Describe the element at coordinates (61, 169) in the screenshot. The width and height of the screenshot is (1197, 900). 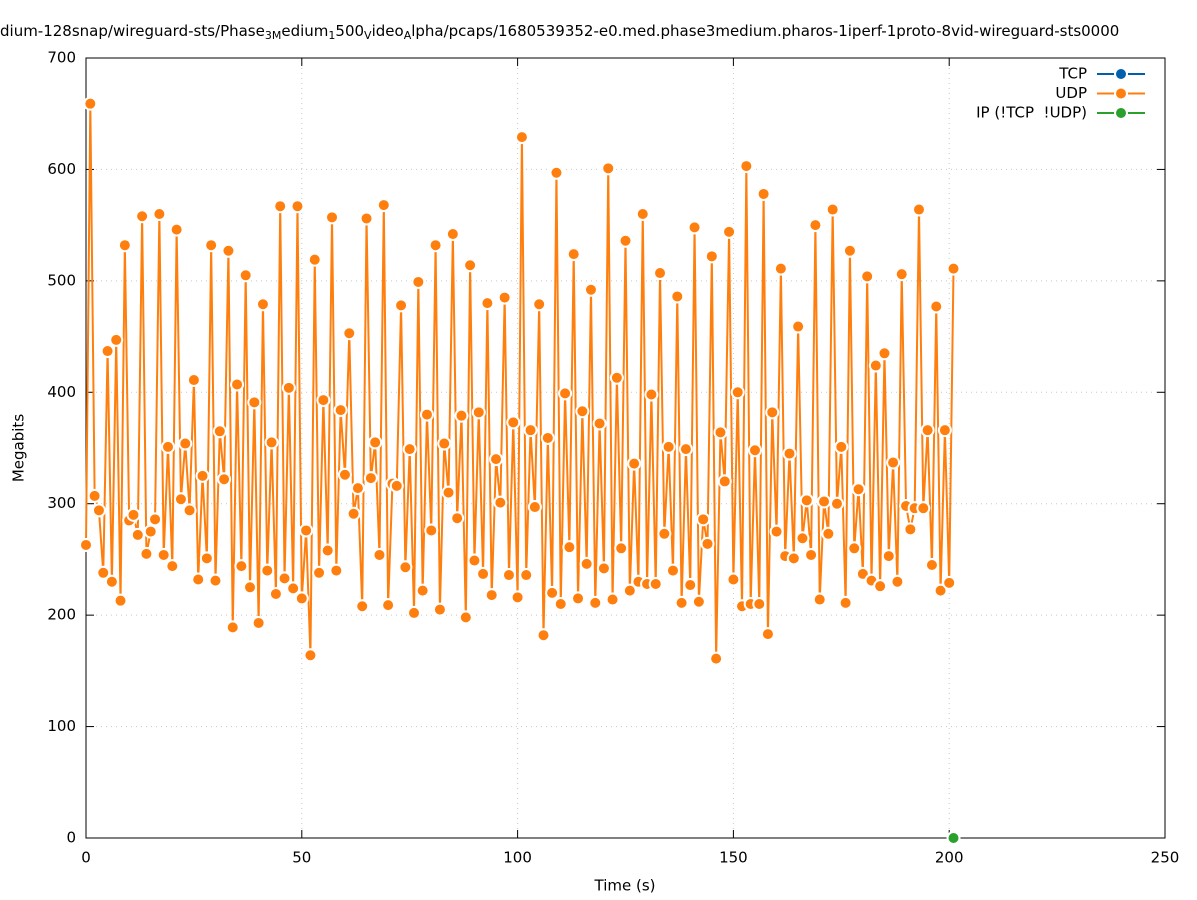
I see `y-tick-label: 600` at that location.